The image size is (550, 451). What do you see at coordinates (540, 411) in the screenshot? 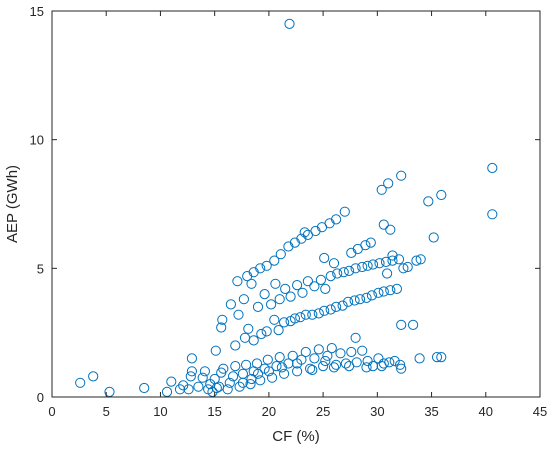
I see `x-tick-label: 45` at bounding box center [540, 411].